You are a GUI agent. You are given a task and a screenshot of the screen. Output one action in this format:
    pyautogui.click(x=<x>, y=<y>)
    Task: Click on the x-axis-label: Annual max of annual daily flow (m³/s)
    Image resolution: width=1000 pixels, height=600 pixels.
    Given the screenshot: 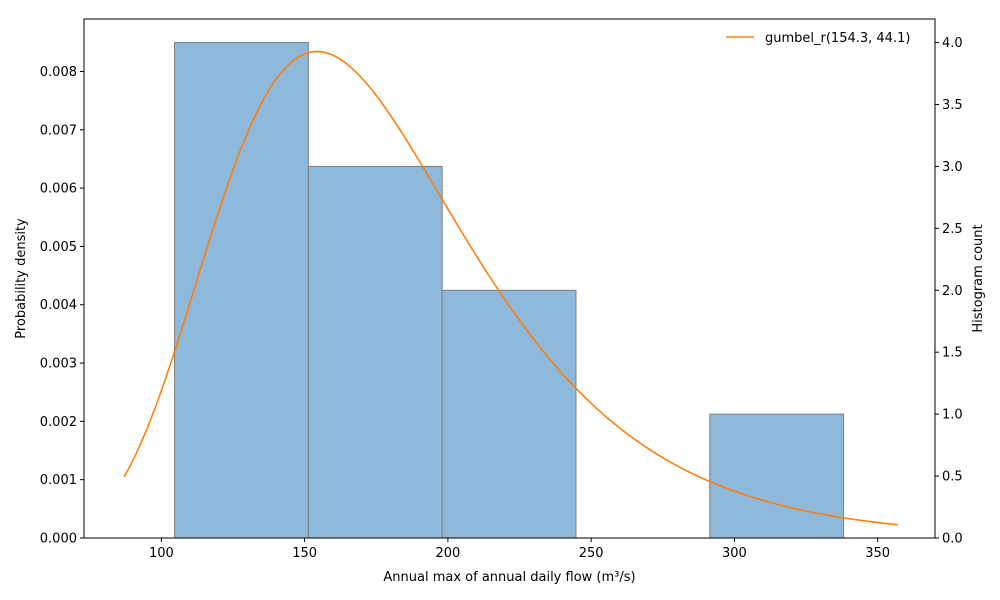 What is the action you would take?
    pyautogui.click(x=509, y=577)
    